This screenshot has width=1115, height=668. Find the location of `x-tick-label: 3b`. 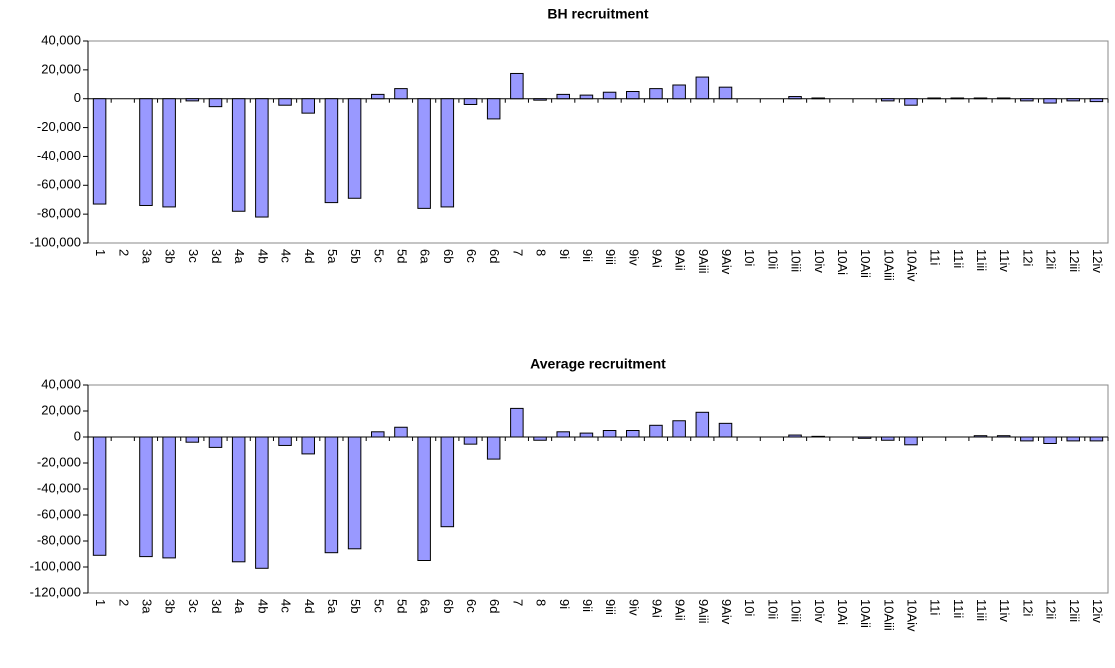

x-tick-label: 3b is located at coordinates (170, 606).